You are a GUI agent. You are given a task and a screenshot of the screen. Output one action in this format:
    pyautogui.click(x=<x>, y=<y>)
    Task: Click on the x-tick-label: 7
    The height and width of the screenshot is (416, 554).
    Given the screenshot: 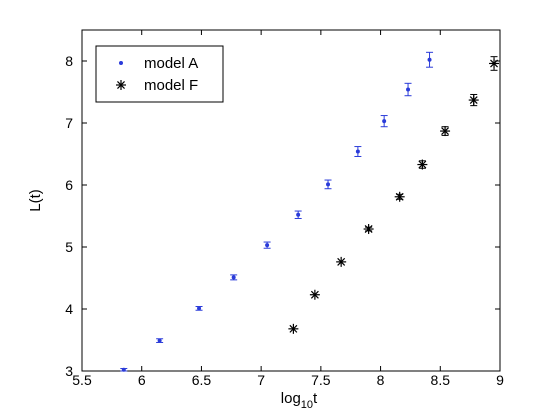 What is the action you would take?
    pyautogui.click(x=261, y=380)
    